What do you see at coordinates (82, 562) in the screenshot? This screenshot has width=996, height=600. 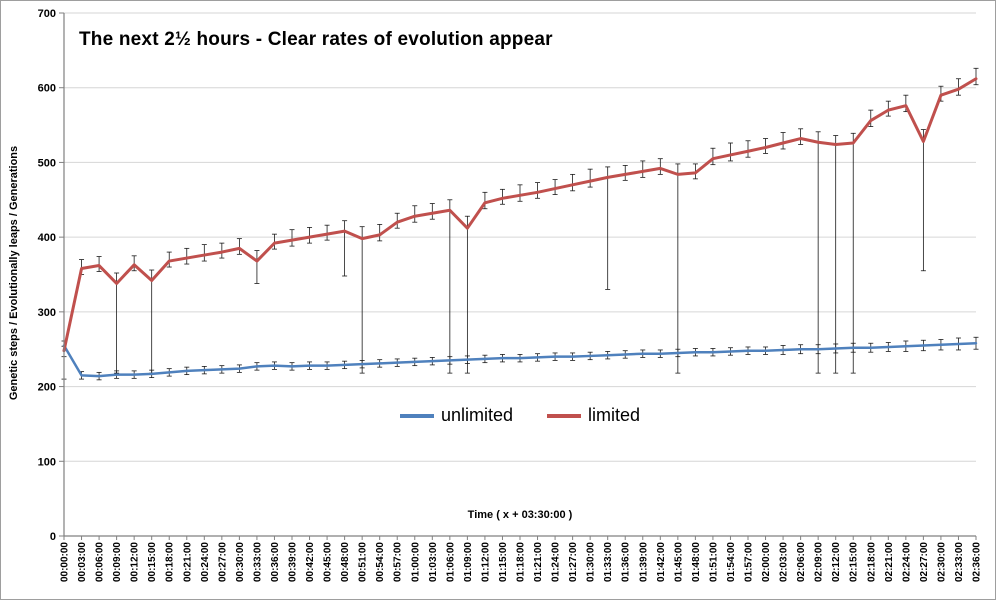 I see `x-tick-label: 00:03:00` at bounding box center [82, 562].